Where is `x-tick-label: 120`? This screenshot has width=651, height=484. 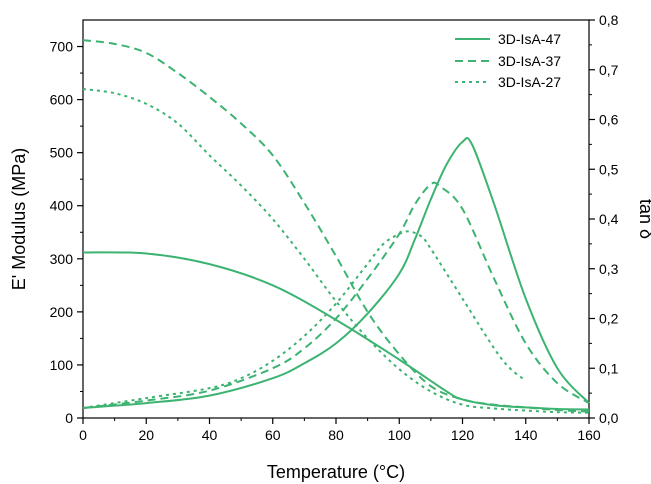
x-tick-label: 120 is located at coordinates (463, 435).